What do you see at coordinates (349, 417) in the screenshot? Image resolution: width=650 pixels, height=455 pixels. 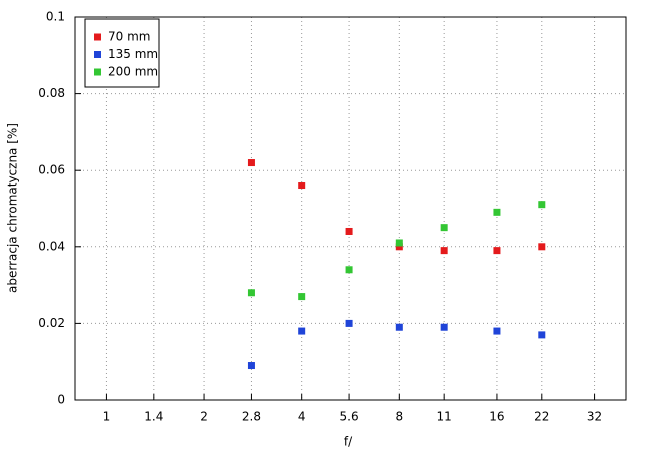 I see `x-tick-label: 5.6` at bounding box center [349, 417].